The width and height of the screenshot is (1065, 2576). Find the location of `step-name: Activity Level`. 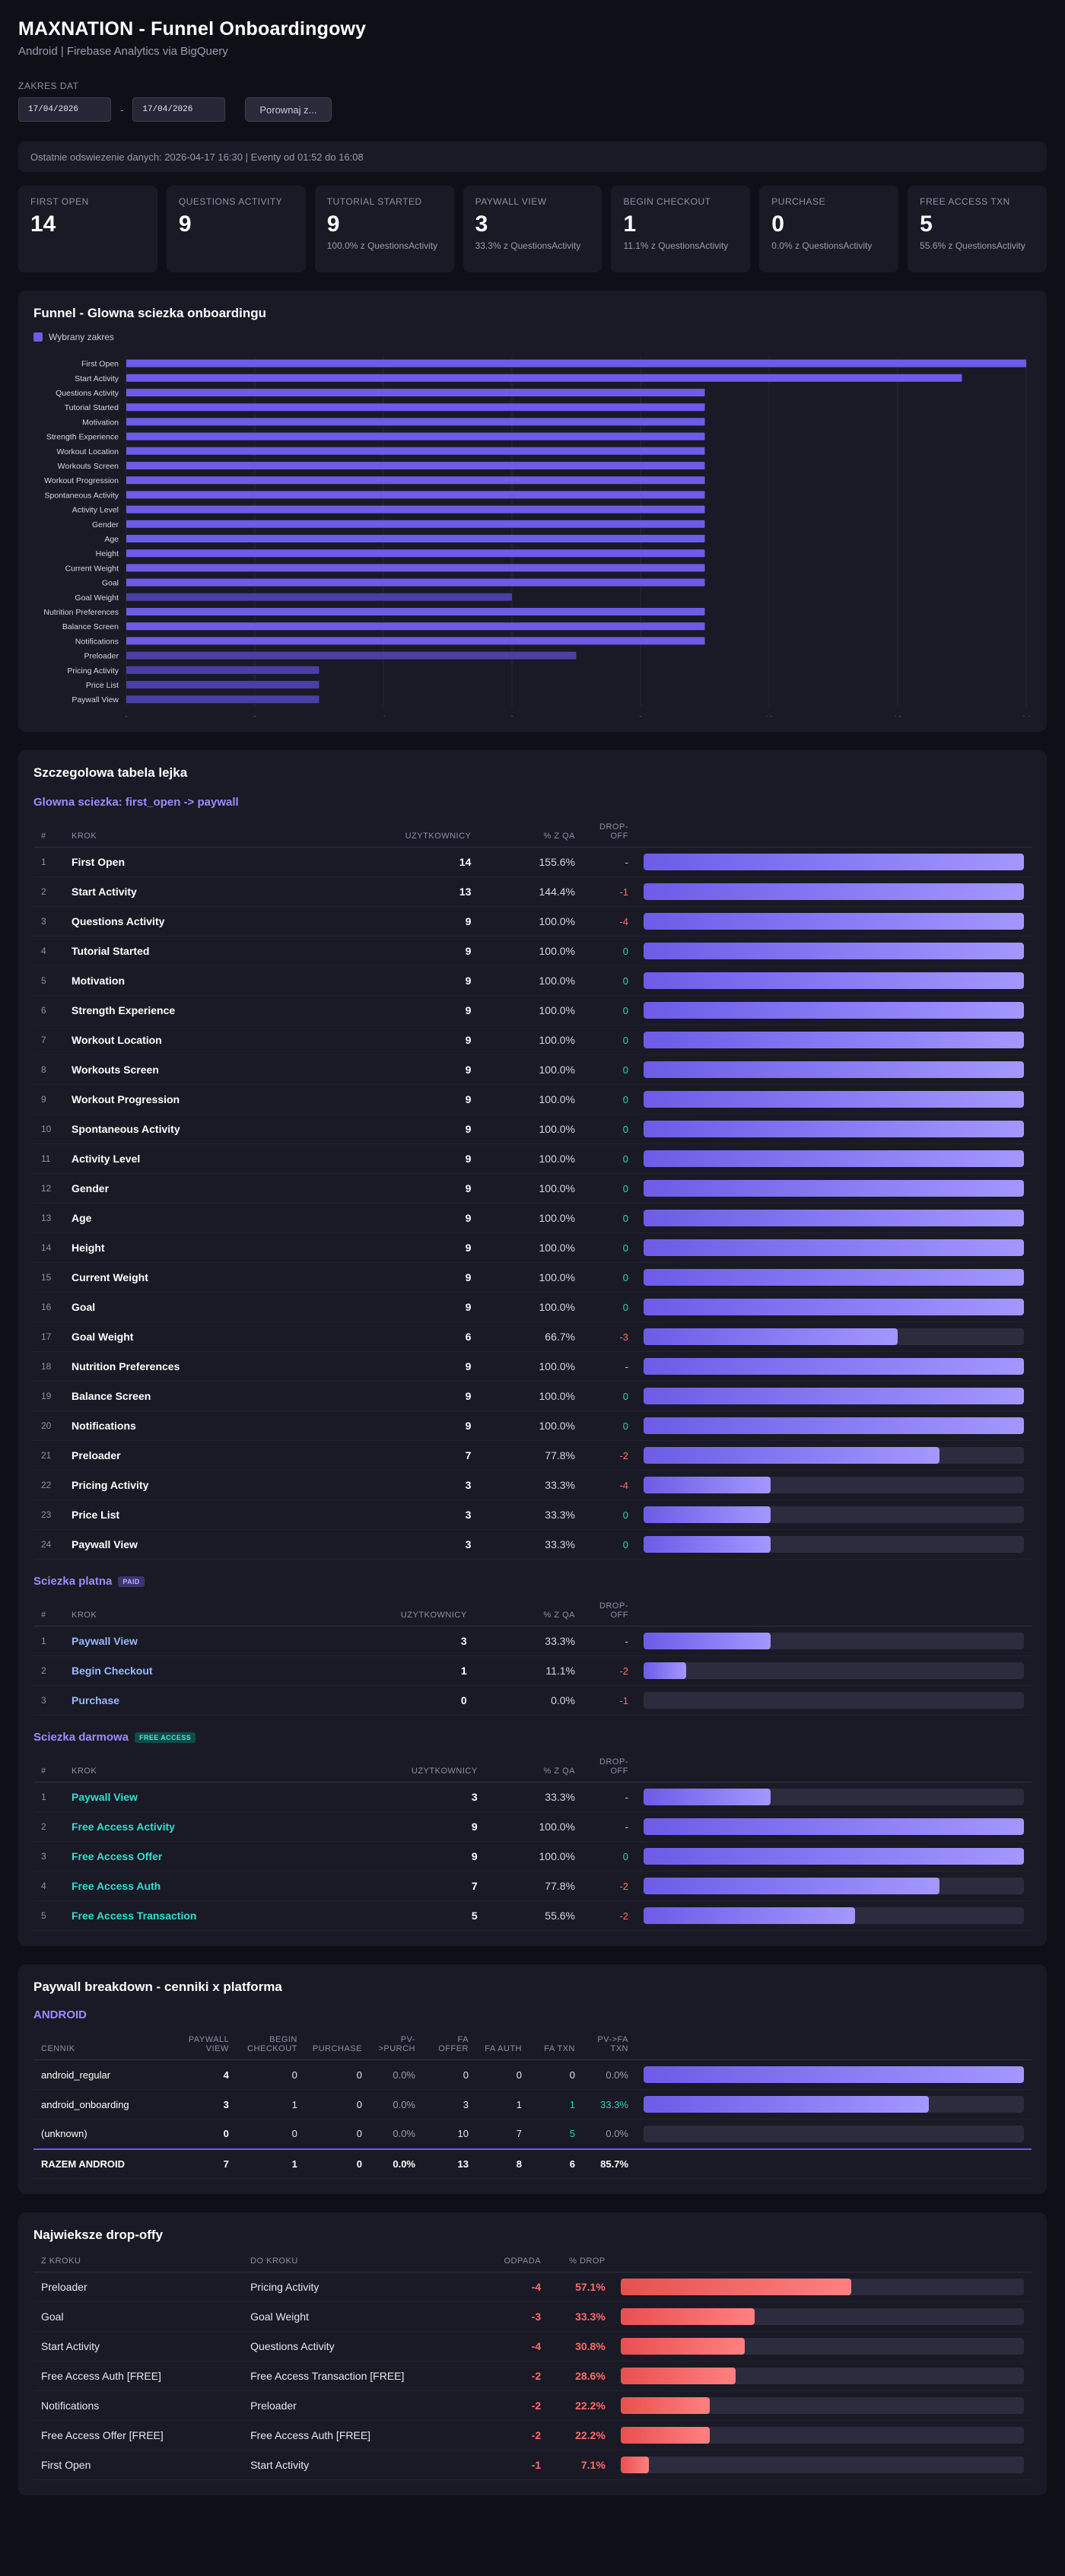

step-name: Activity Level is located at coordinates (189, 1159).